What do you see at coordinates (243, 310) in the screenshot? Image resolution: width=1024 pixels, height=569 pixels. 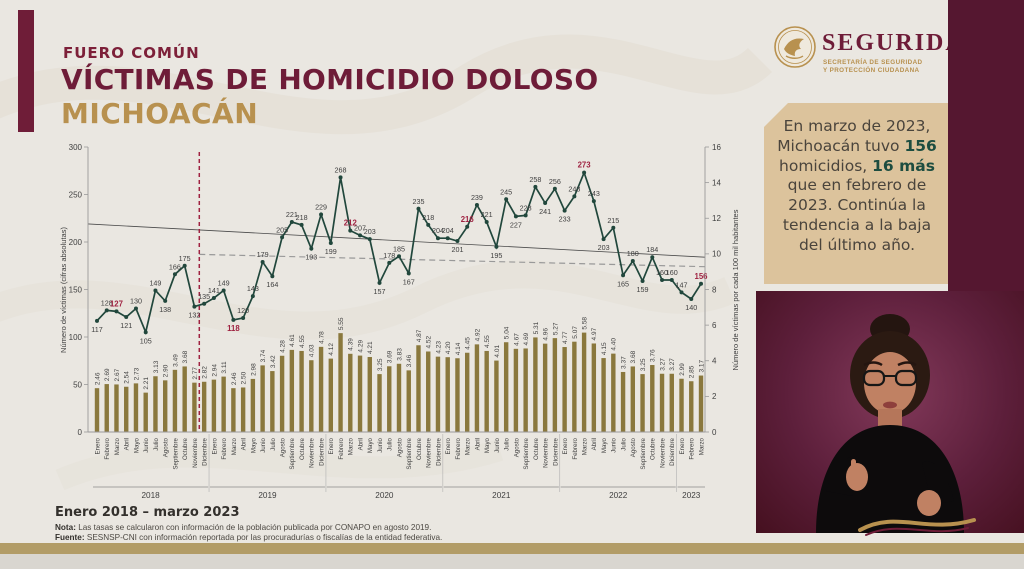 I see `line-label: 120` at bounding box center [243, 310].